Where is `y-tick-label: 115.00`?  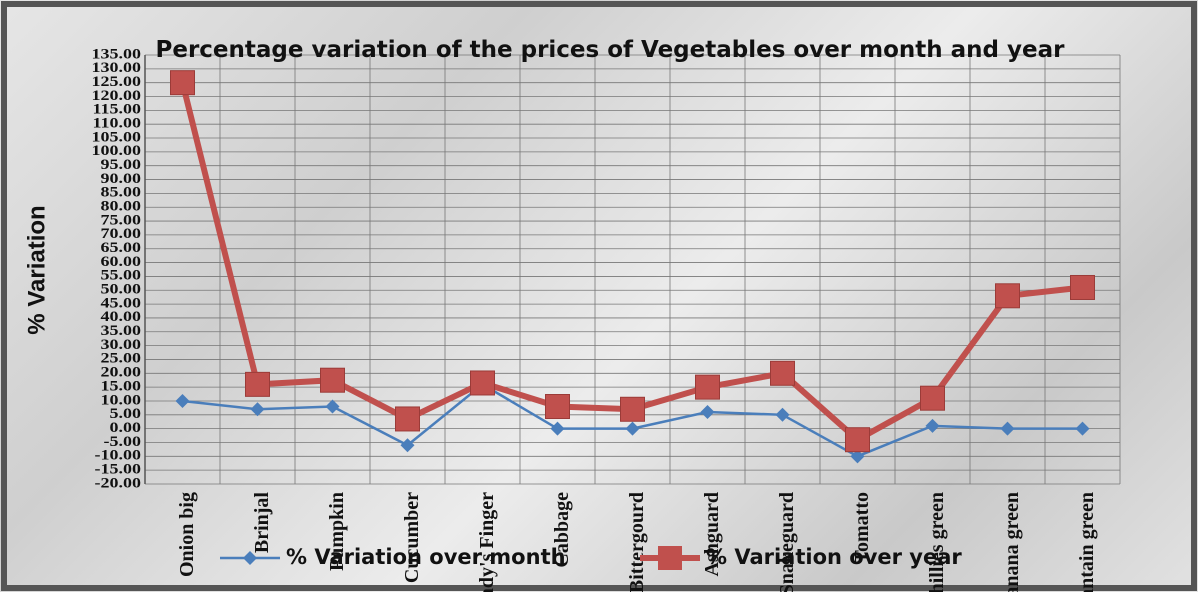
y-tick-label: 115.00 is located at coordinates (117, 108).